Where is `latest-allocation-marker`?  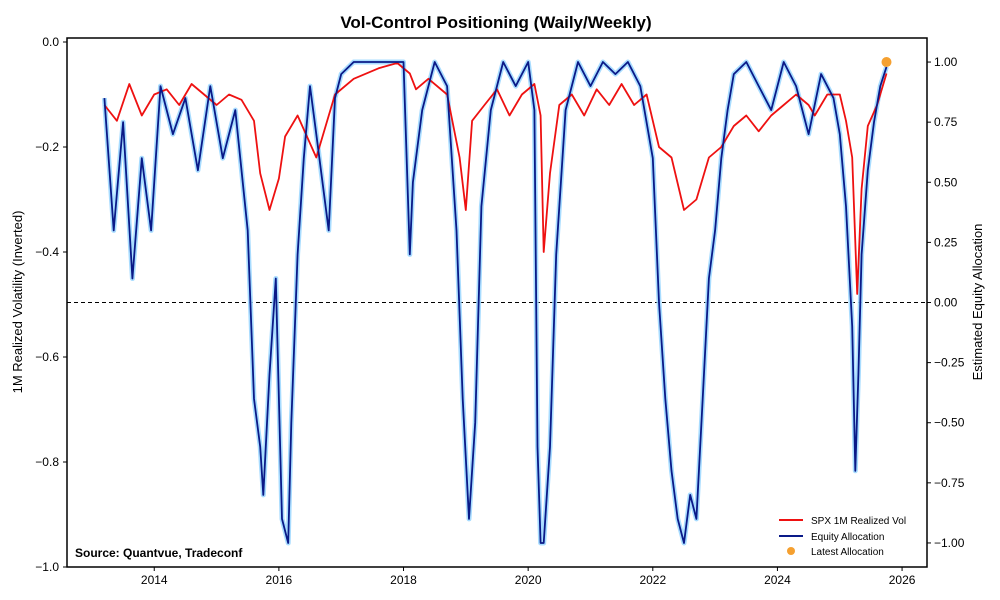 latest-allocation-marker is located at coordinates (886, 62).